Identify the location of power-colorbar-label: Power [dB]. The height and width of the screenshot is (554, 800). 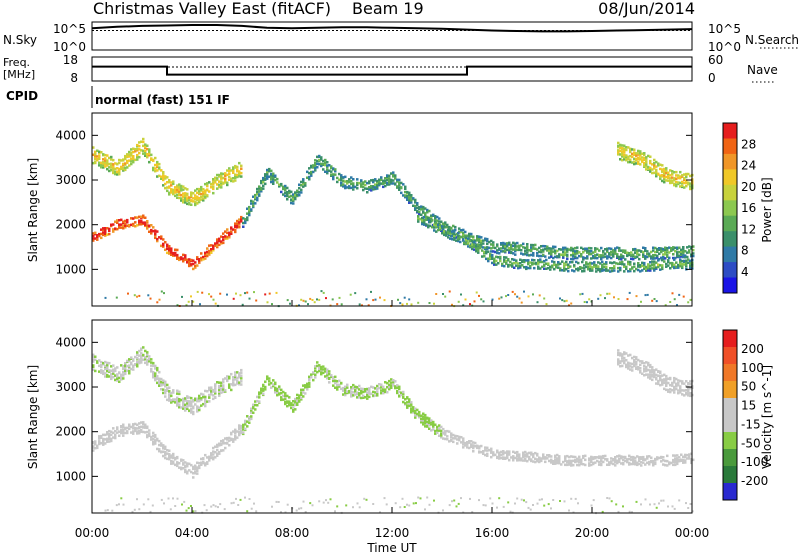
(767, 209).